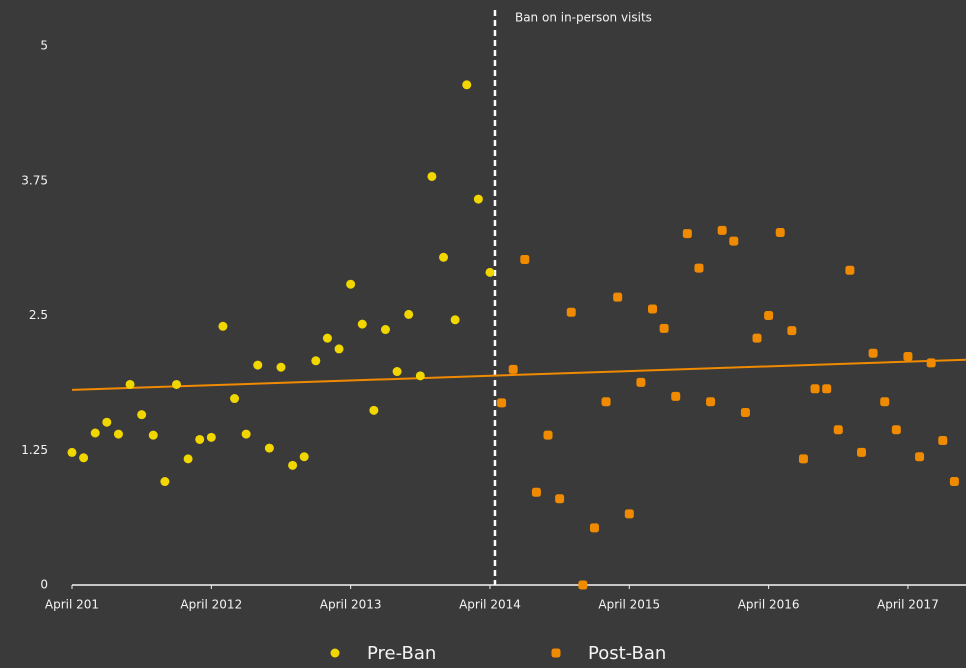  Describe the element at coordinates (34, 450) in the screenshot. I see `y-tick-label: 1.25` at that location.